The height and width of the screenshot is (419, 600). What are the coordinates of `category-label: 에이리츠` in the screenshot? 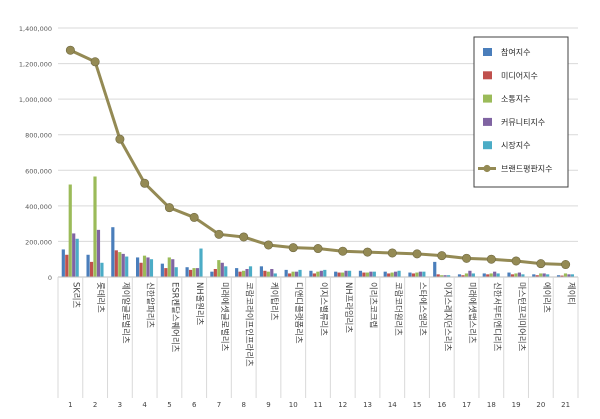 It's located at (547, 297).